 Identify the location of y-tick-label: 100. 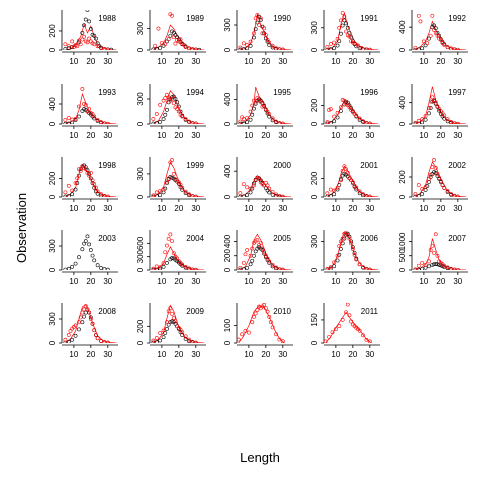
(227, 325).